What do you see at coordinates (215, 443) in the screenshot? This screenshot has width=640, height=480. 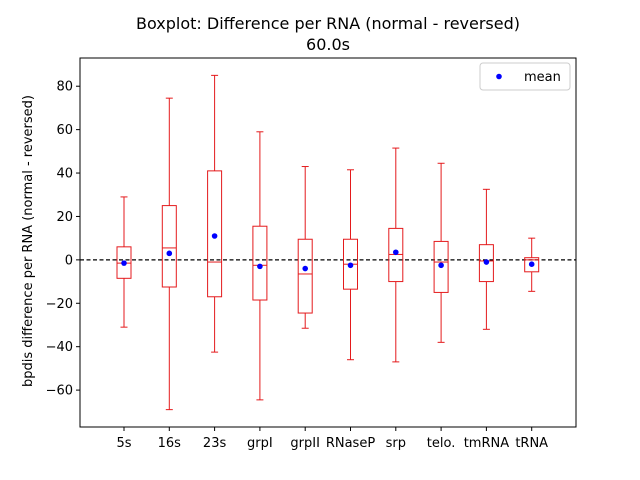 I see `x-tick-label: 23s` at bounding box center [215, 443].